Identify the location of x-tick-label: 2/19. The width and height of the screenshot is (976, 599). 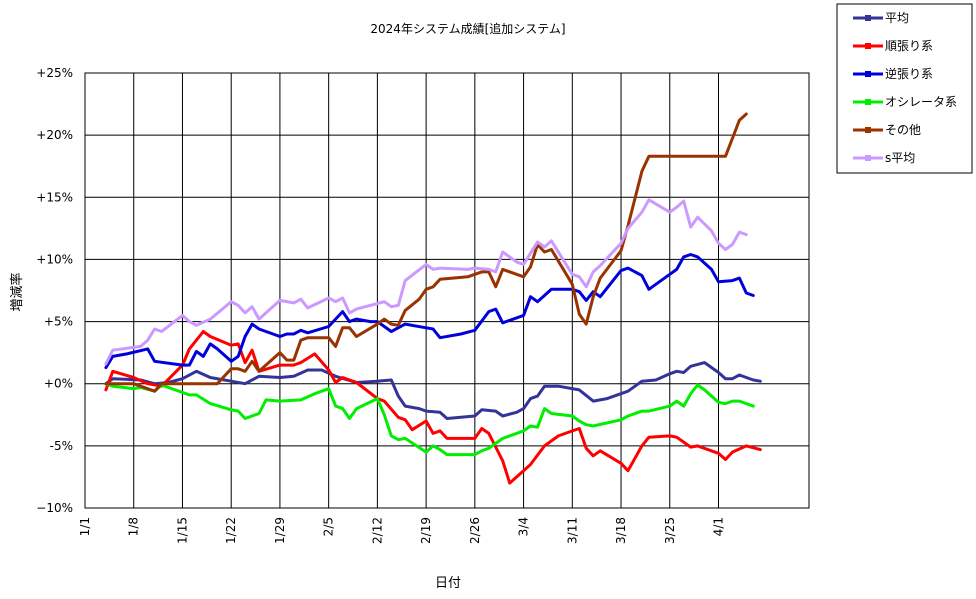
(426, 530).